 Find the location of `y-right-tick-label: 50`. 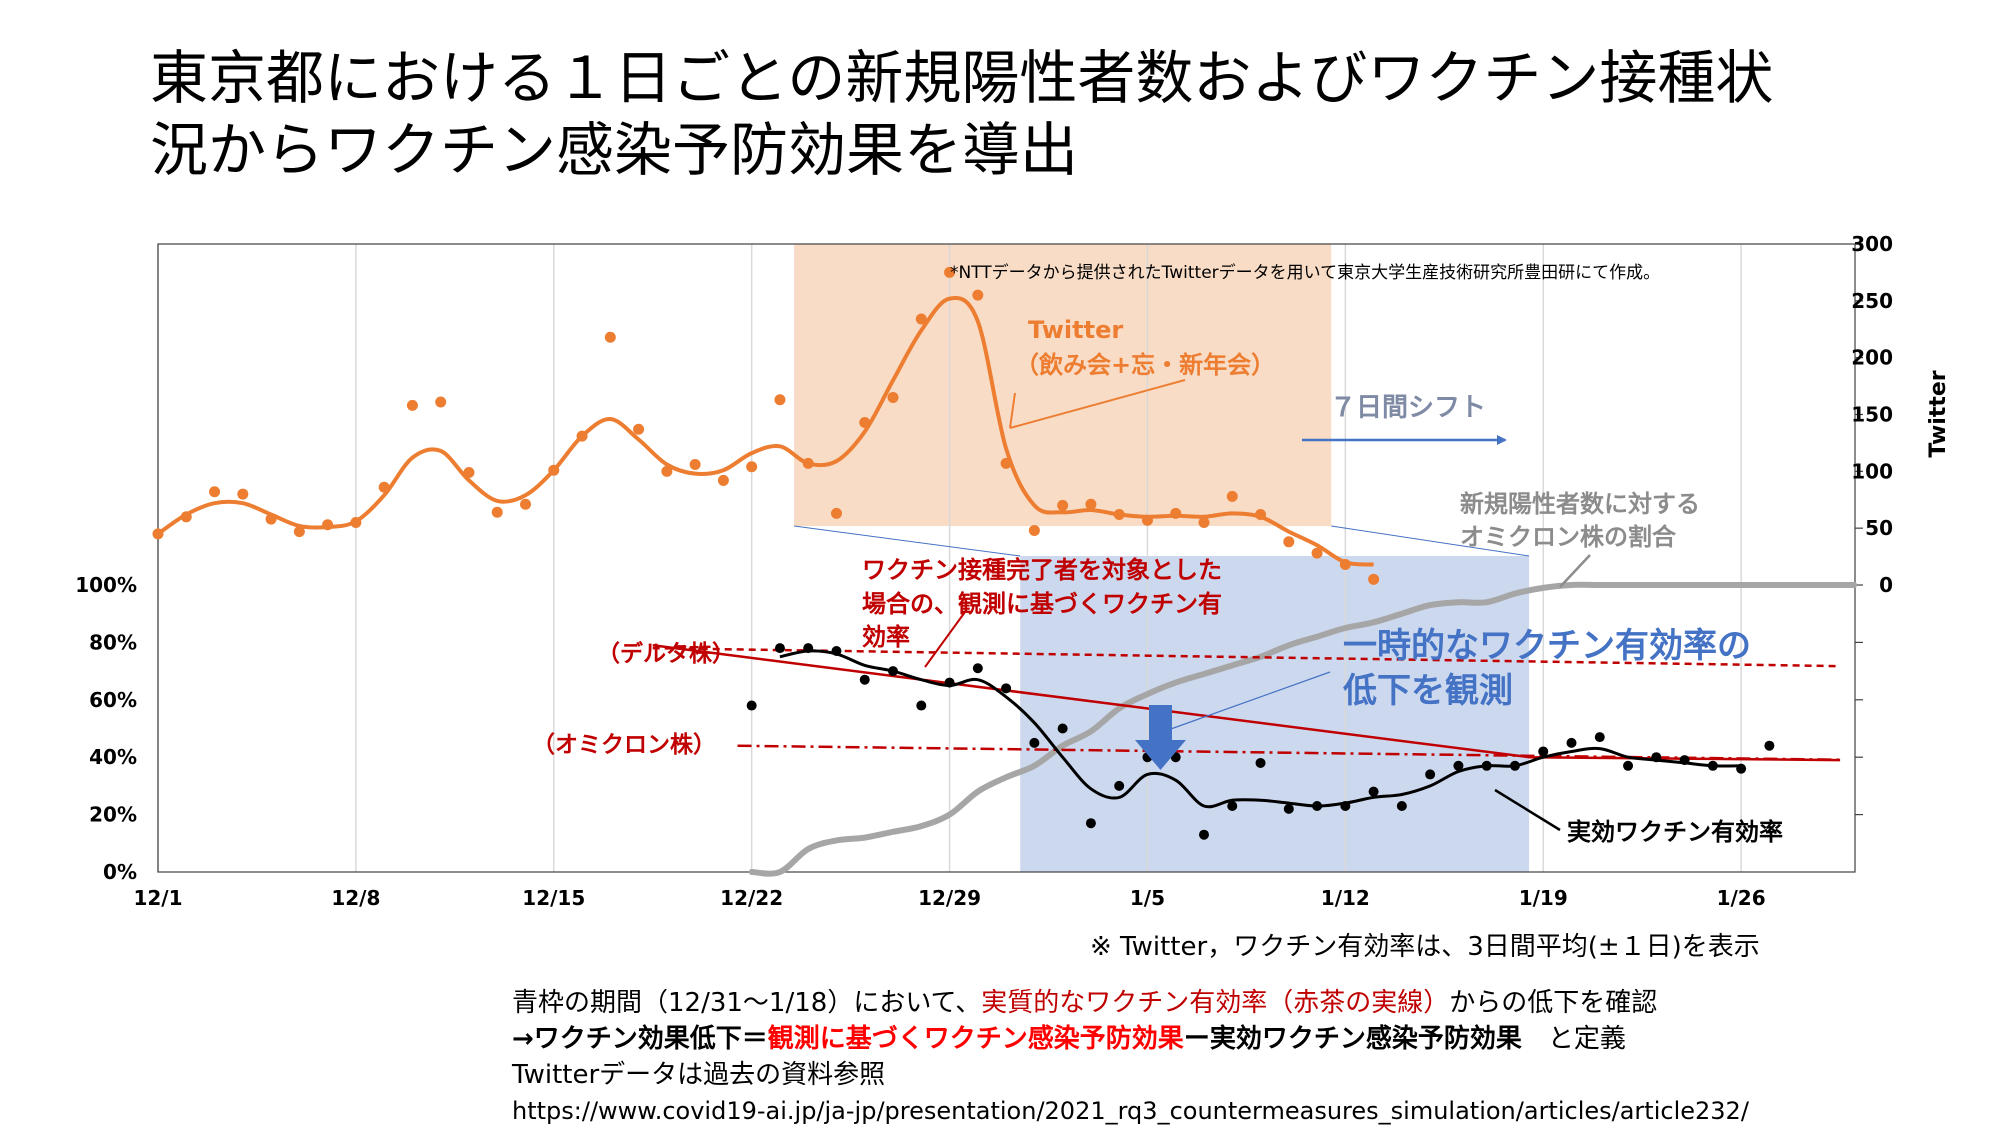

y-right-tick-label: 50 is located at coordinates (1879, 528).